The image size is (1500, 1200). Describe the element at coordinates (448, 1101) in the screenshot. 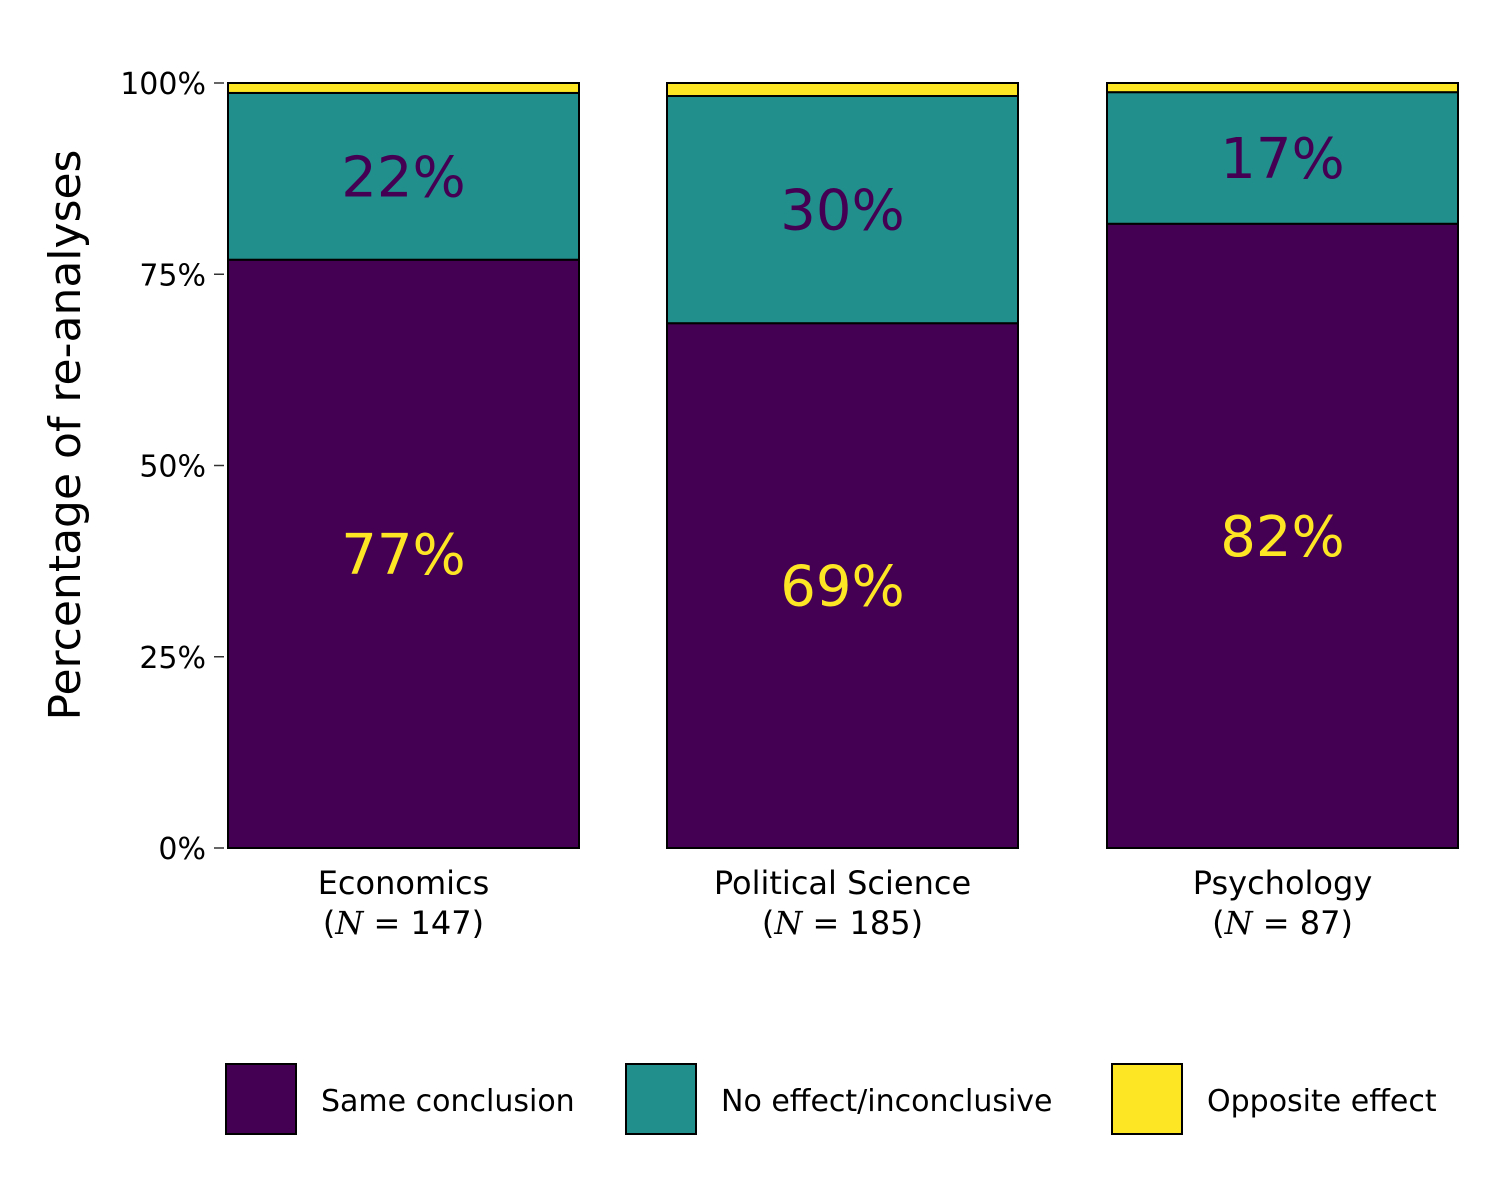

I see `legend-label: Same conclusion` at that location.